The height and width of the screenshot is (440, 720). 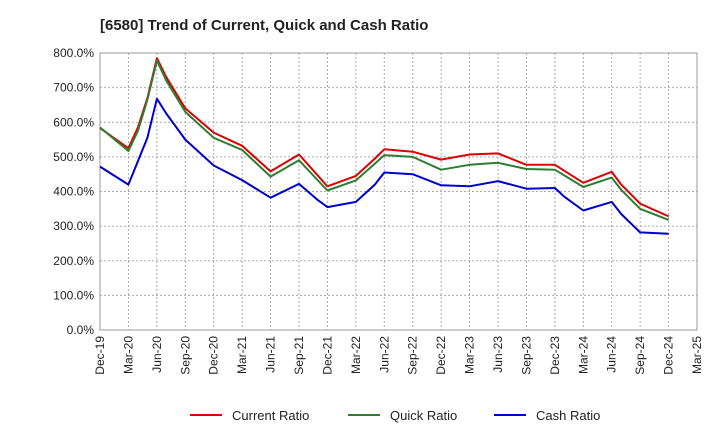 What do you see at coordinates (73, 122) in the screenshot?
I see `y-tick-label: 600.0%` at bounding box center [73, 122].